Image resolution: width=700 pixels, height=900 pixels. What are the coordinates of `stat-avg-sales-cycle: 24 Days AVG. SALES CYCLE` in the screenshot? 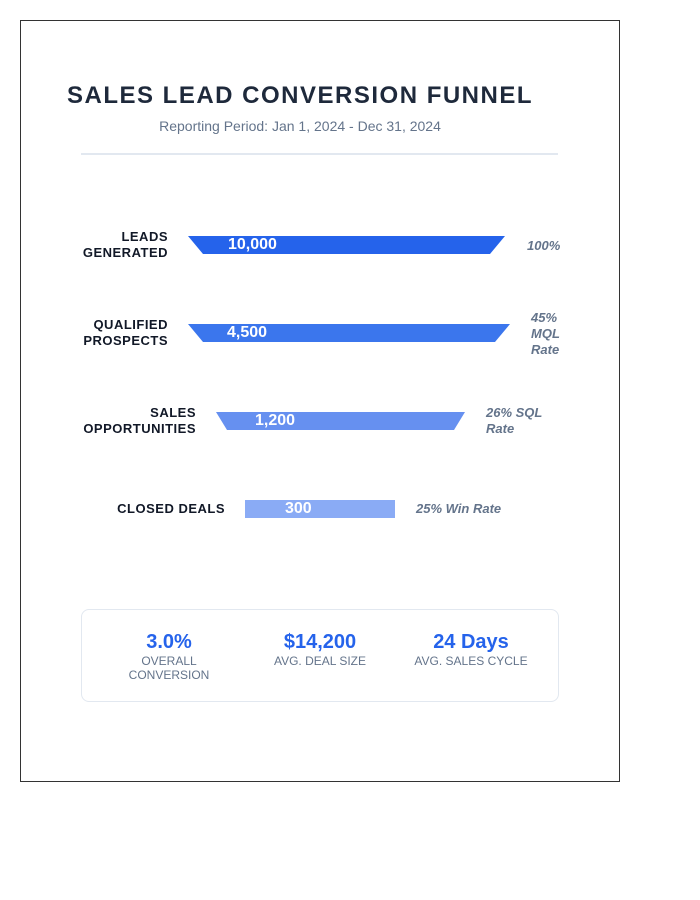 It's located at (471, 649).